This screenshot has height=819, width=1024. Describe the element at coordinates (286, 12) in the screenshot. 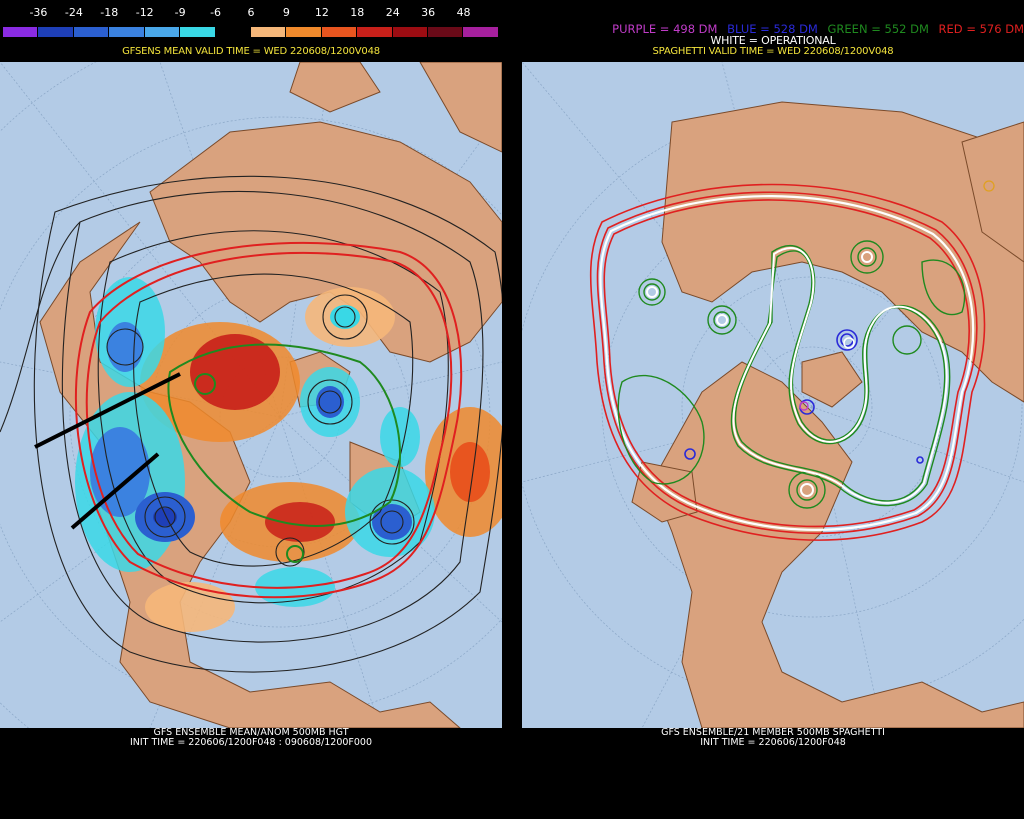

I see `colorbar-label: 9` at that location.